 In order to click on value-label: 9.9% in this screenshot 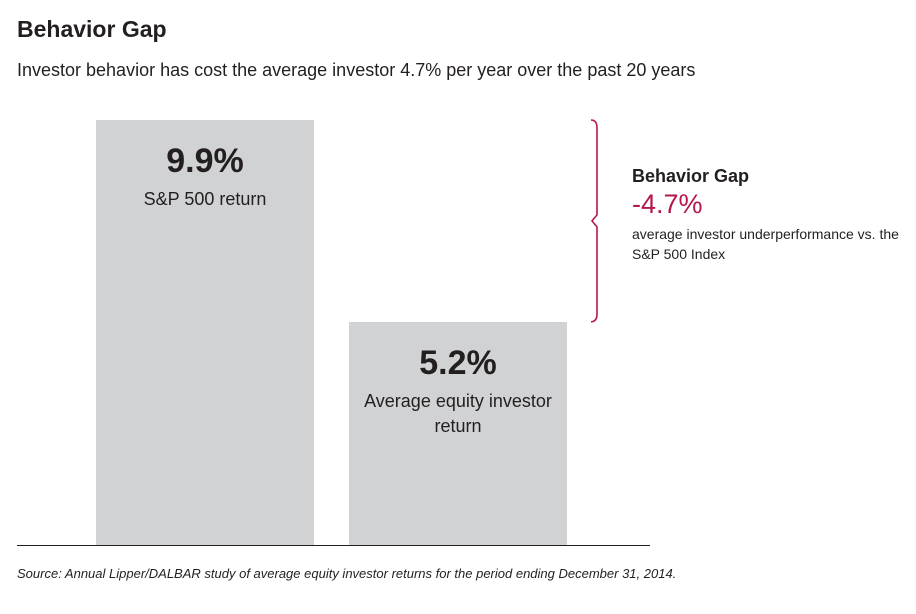, I will do `click(205, 161)`.